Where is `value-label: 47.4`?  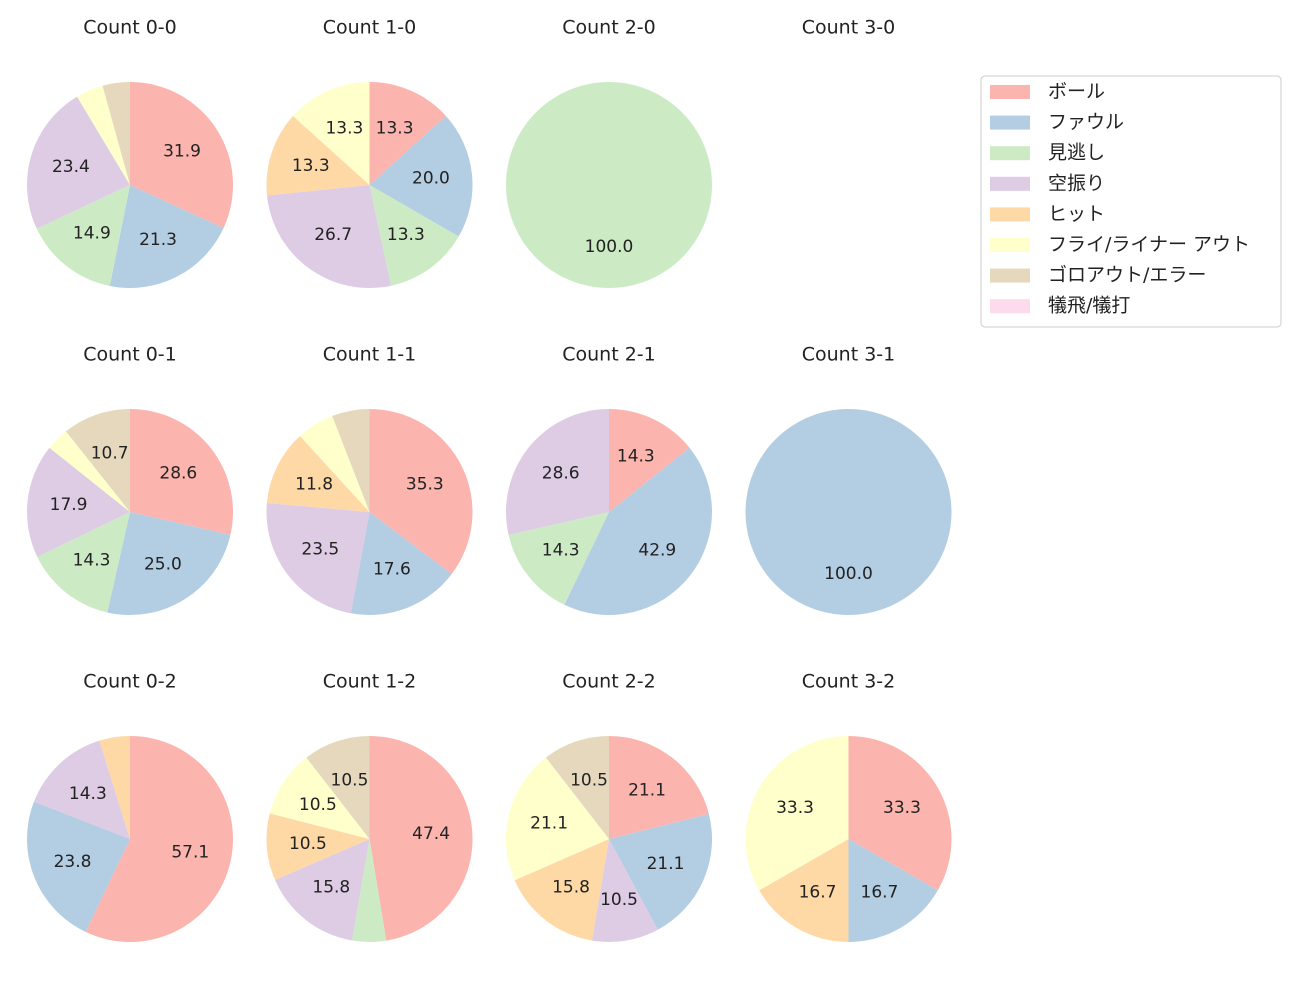 value-label: 47.4 is located at coordinates (431, 834).